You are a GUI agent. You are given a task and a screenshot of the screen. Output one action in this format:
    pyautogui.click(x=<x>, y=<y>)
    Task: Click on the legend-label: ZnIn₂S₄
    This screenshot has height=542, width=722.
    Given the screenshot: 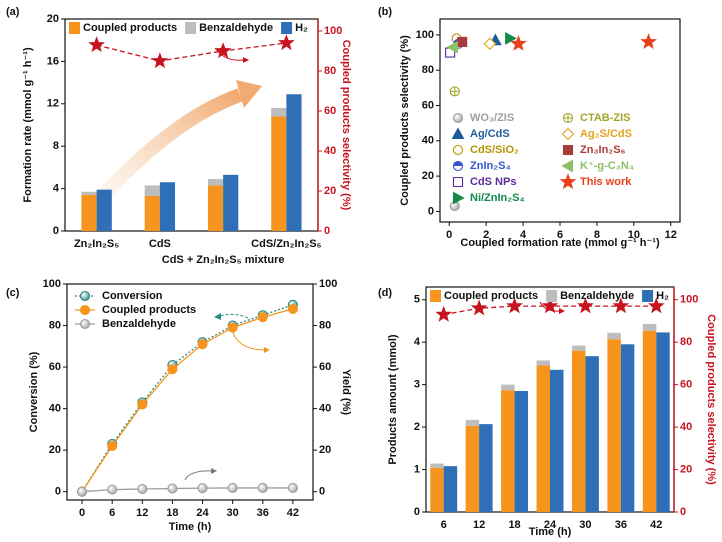 What is the action you would take?
    pyautogui.click(x=490, y=166)
    